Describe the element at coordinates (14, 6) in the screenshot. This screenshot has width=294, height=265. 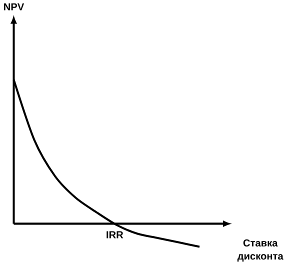
I see `text: NPV` at that location.